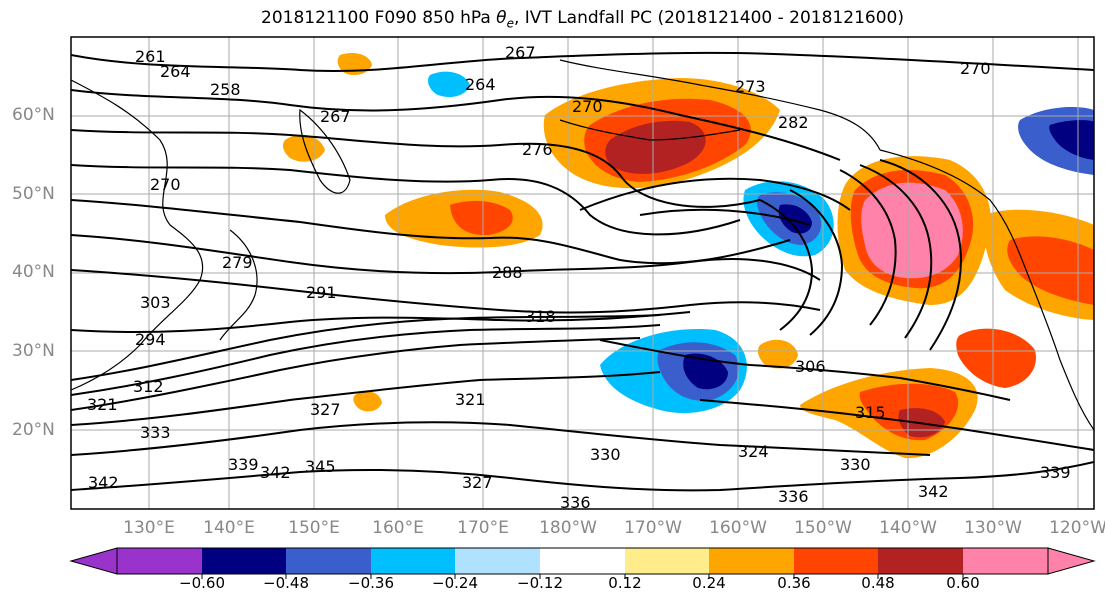  Describe the element at coordinates (996, 358) in the screenshot. I see `positive-anomaly-mexico` at that location.